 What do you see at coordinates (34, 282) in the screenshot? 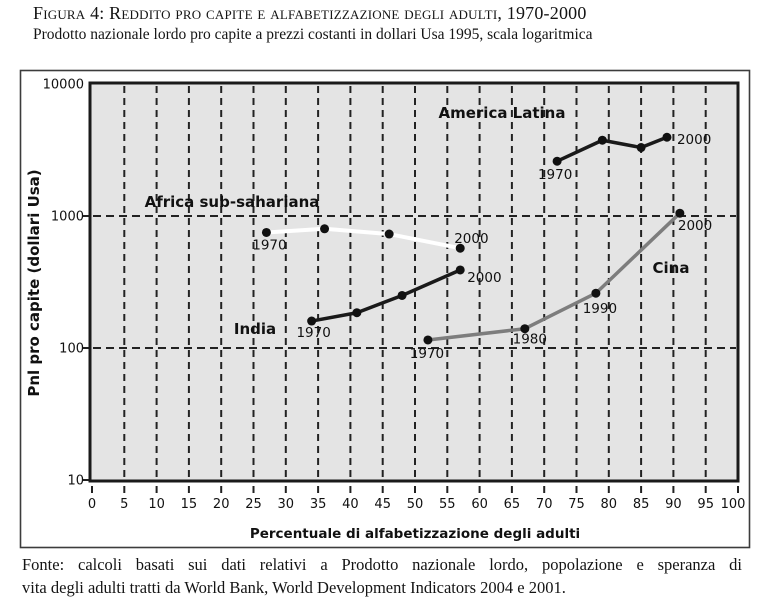
I see `y-axis-title: Pnl pro capite (dollari Usa)` at bounding box center [34, 282].